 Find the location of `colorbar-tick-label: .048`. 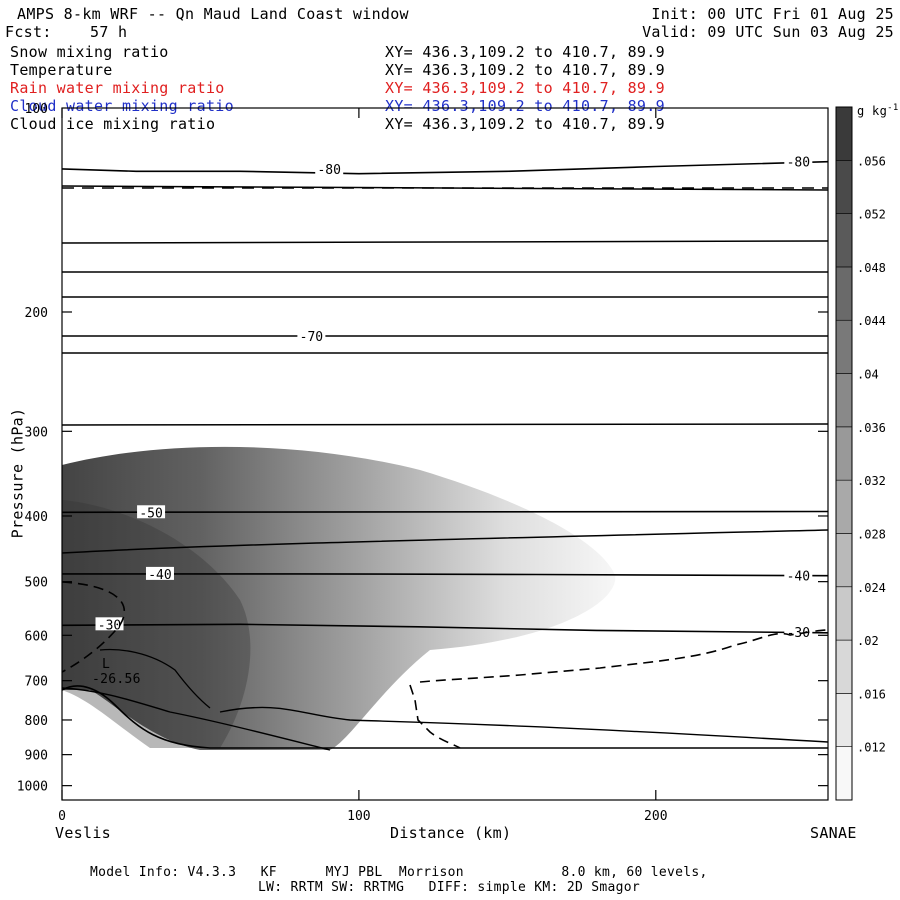

colorbar-tick-label: .048 is located at coordinates (871, 268).